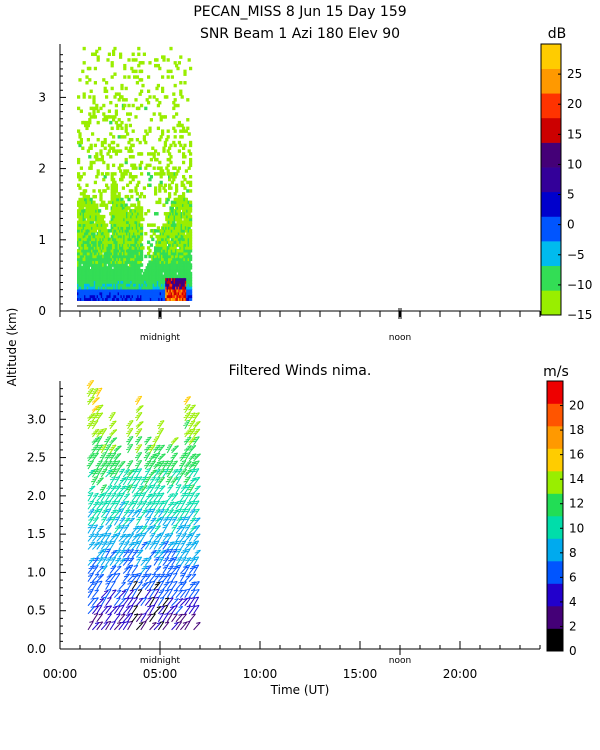 The width and height of the screenshot is (600, 750). What do you see at coordinates (42, 240) in the screenshot?
I see `snr-y-tick-label: 1` at bounding box center [42, 240].